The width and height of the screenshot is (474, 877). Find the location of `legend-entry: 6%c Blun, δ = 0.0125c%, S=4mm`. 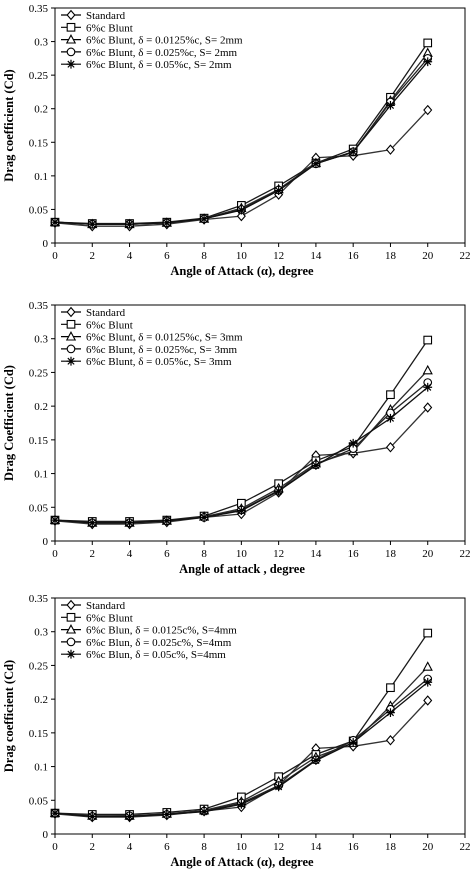

legend-entry: 6%c Blun, δ = 0.0125c%, S=4mm is located at coordinates (149, 630).